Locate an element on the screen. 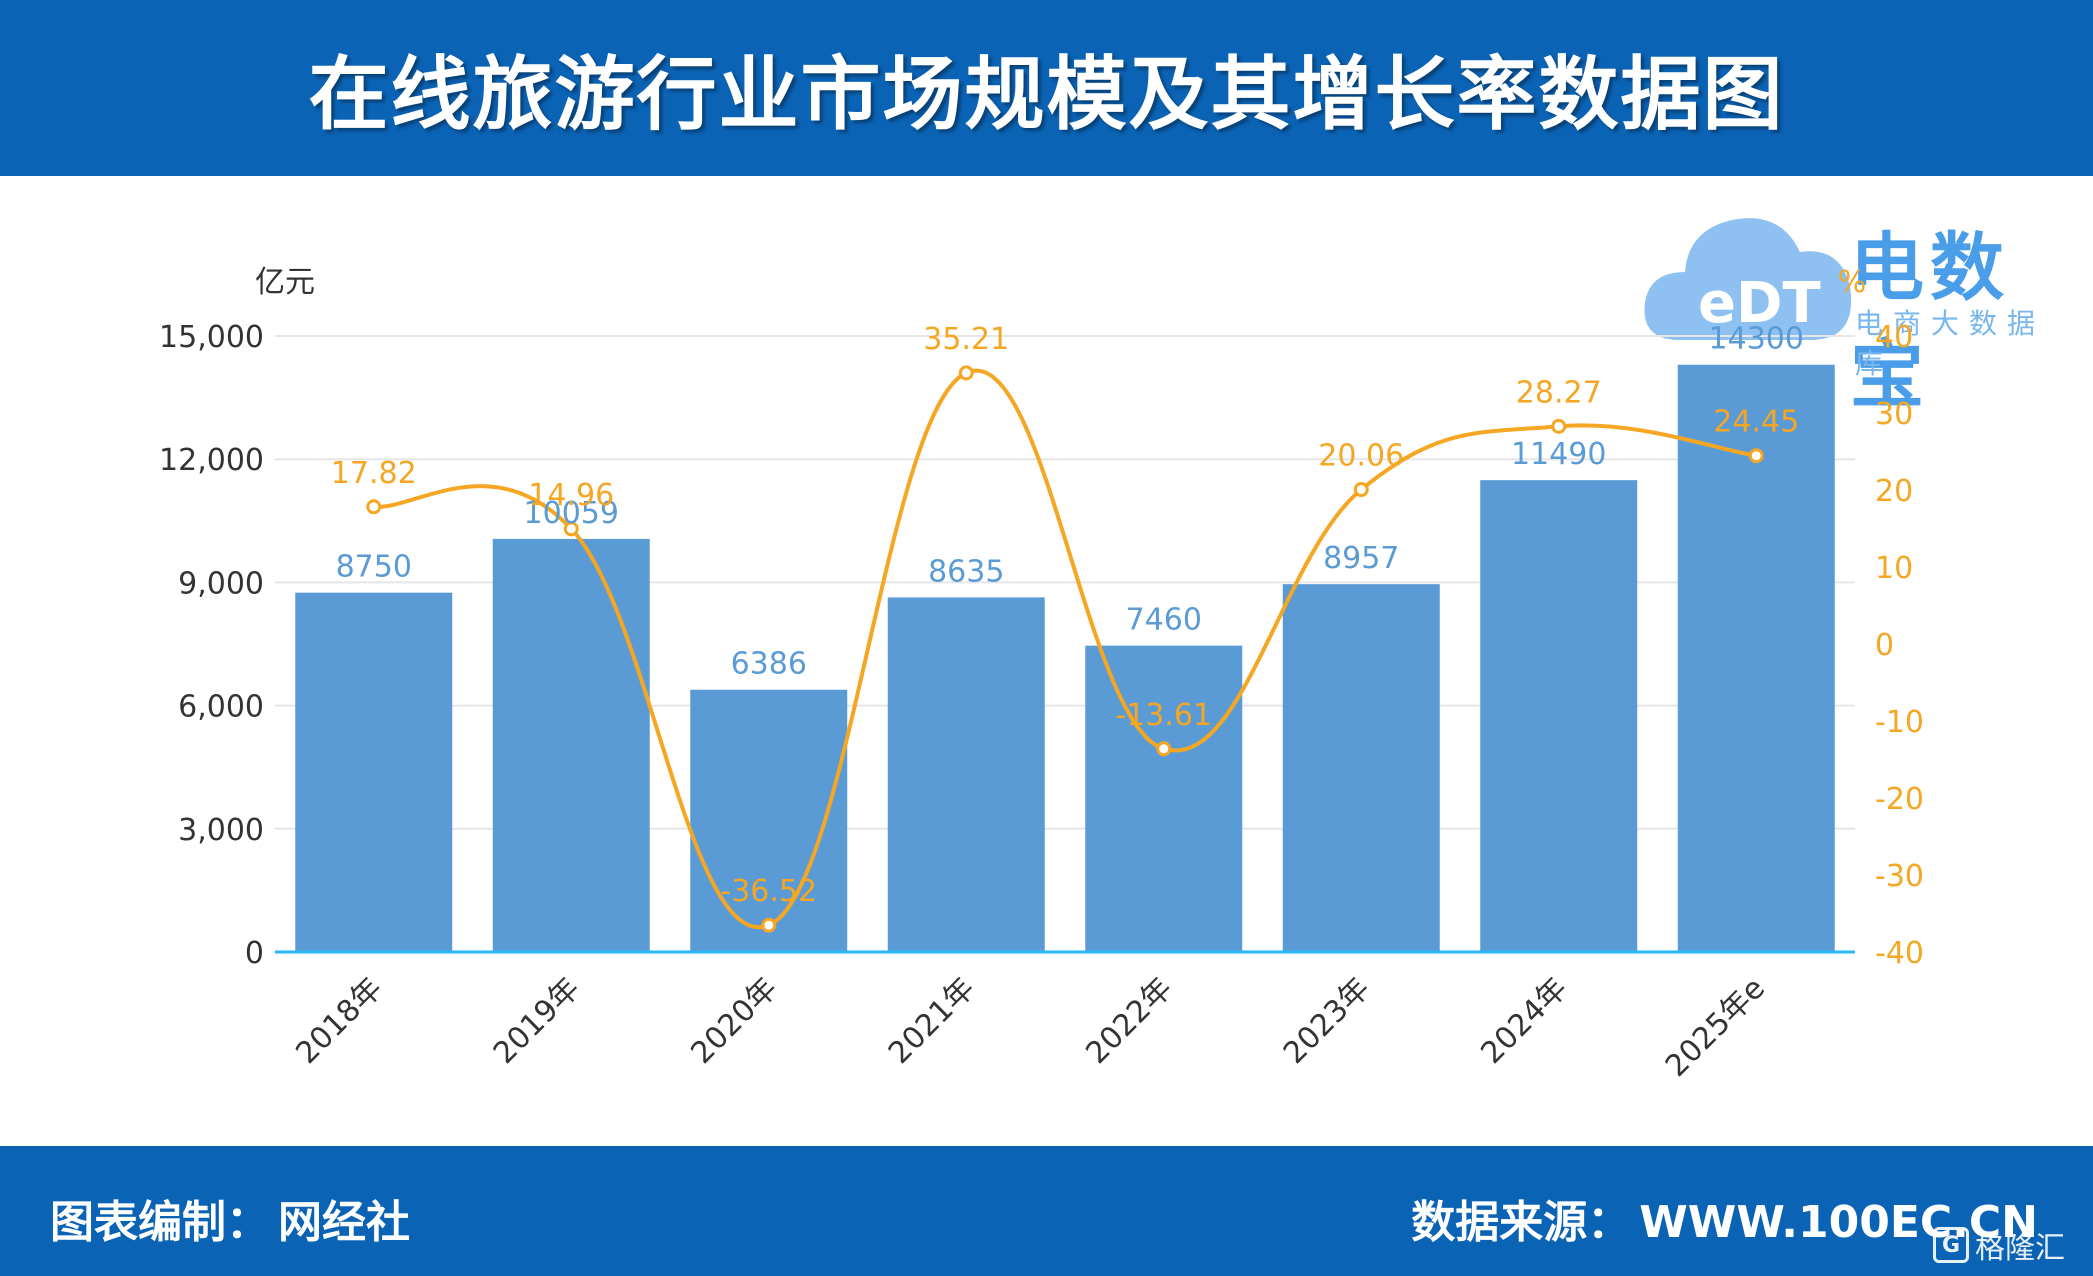  x-tick-label: 2019年 is located at coordinates (537, 1021).